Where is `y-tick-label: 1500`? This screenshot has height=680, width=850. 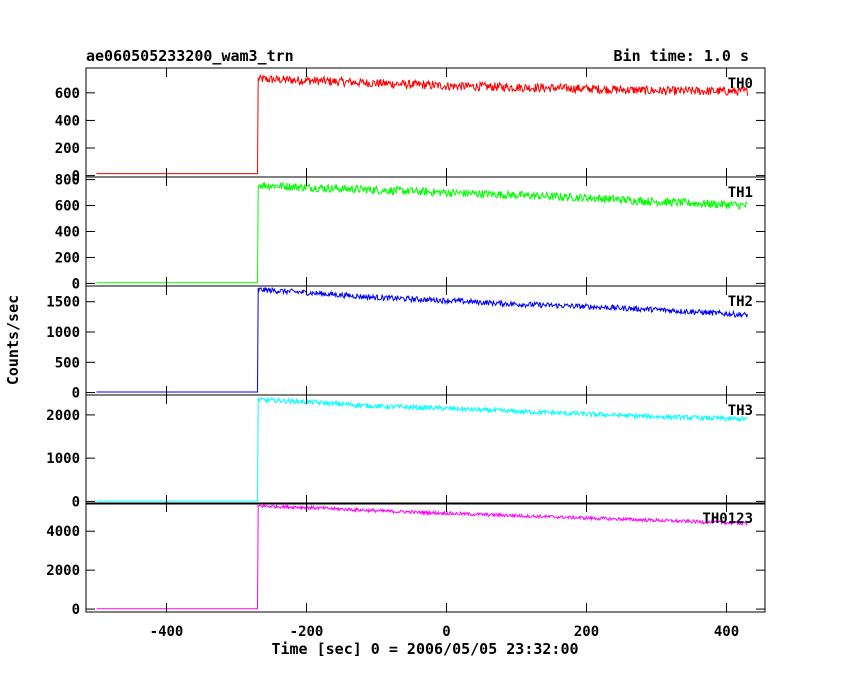
y-tick-label: 1500 is located at coordinates (63, 303).